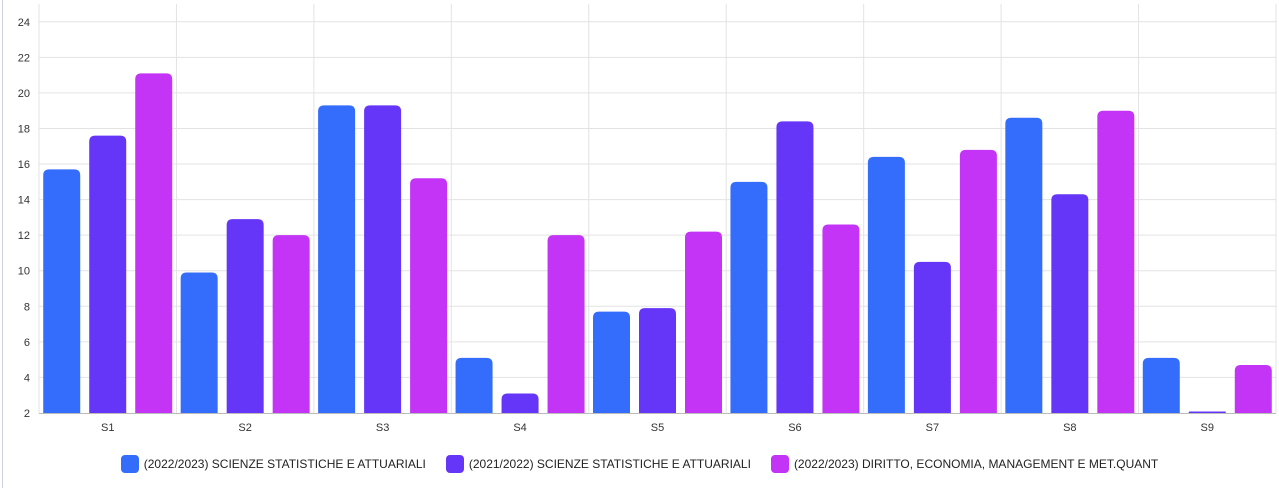 This screenshot has width=1279, height=493. What do you see at coordinates (1069, 428) in the screenshot?
I see `x-tick-label: S8` at bounding box center [1069, 428].